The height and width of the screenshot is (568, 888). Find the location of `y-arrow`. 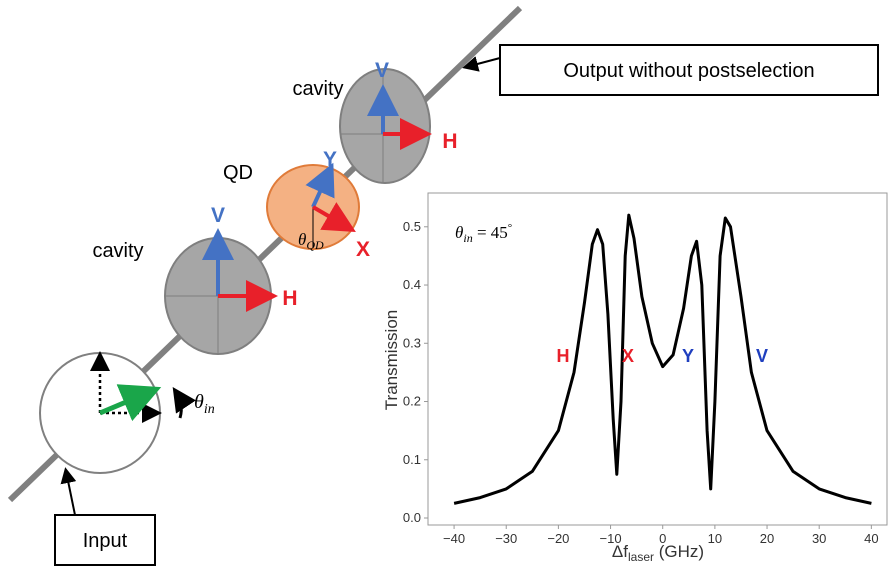

y-arrow is located at coordinates (320, 185).